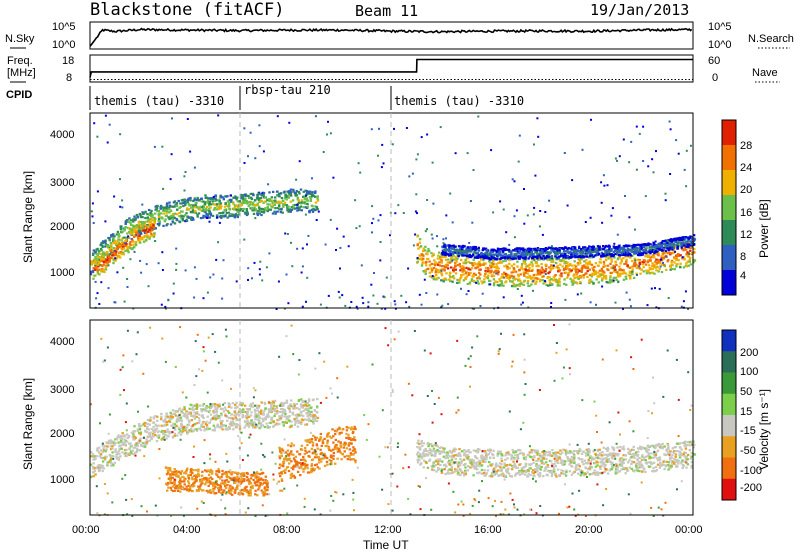 The image size is (800, 554). What do you see at coordinates (598, 265) in the screenshot?
I see `power-cells-cell-1957` at bounding box center [598, 265].